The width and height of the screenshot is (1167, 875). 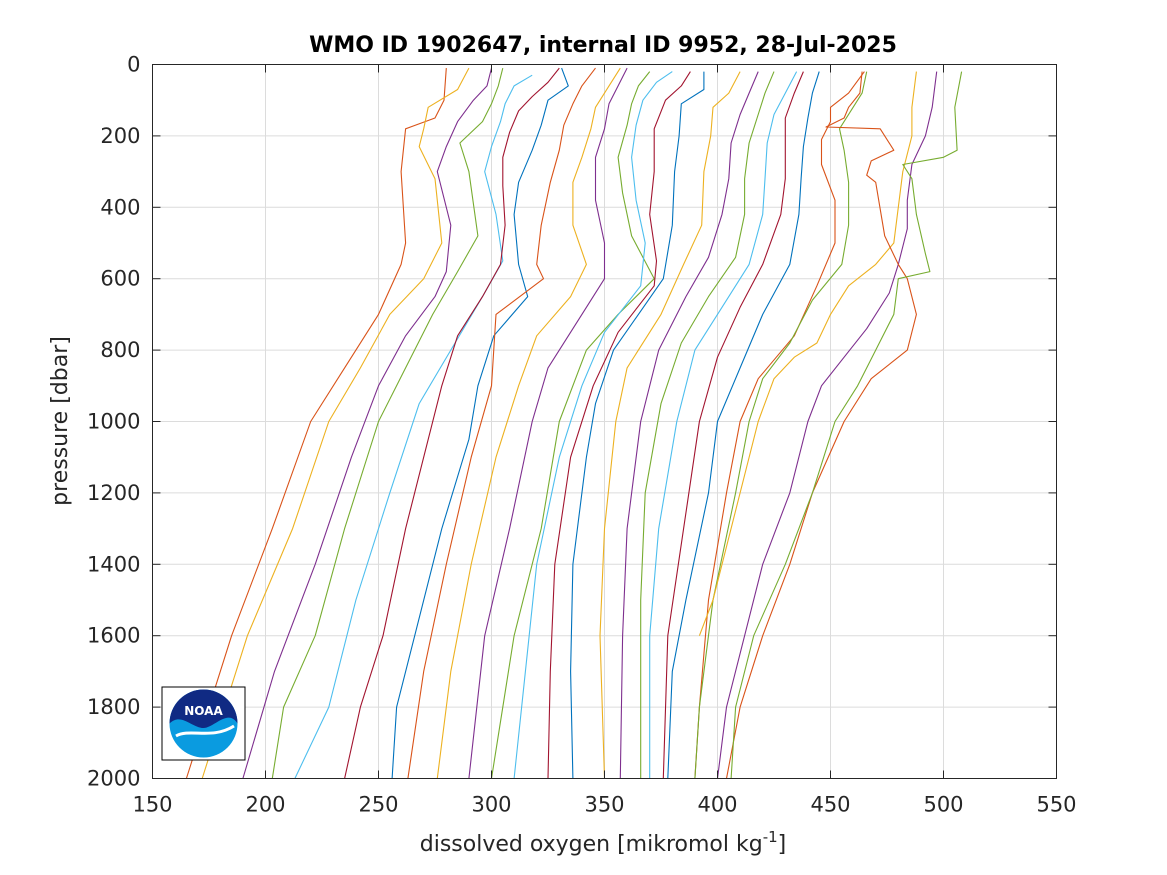 What do you see at coordinates (717, 805) in the screenshot?
I see `x-tick-label: 400` at bounding box center [717, 805].